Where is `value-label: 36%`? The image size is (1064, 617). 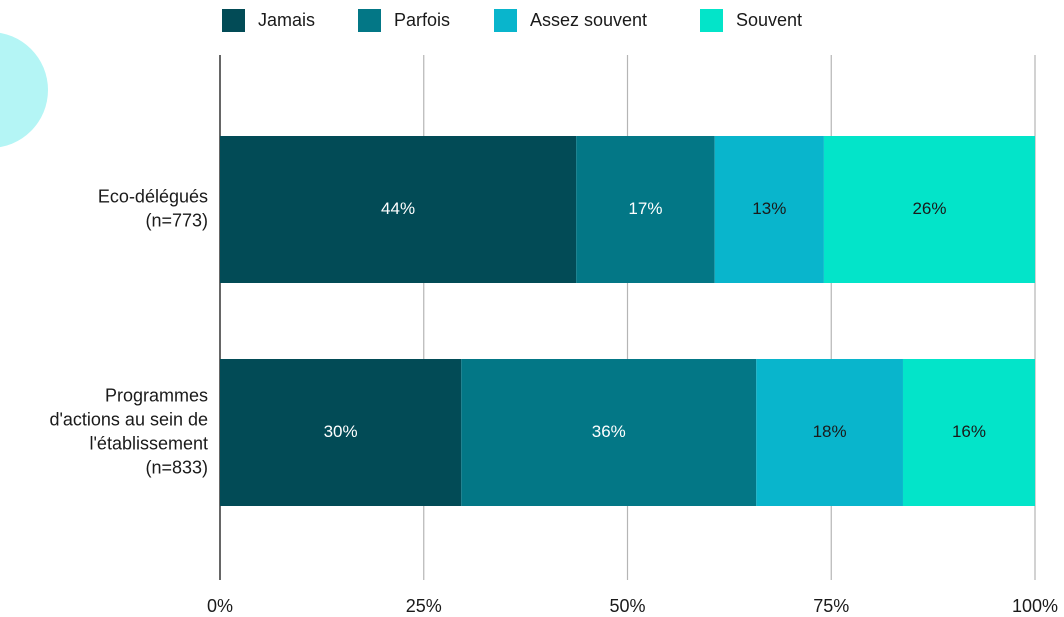
value-label: 36% is located at coordinates (609, 431).